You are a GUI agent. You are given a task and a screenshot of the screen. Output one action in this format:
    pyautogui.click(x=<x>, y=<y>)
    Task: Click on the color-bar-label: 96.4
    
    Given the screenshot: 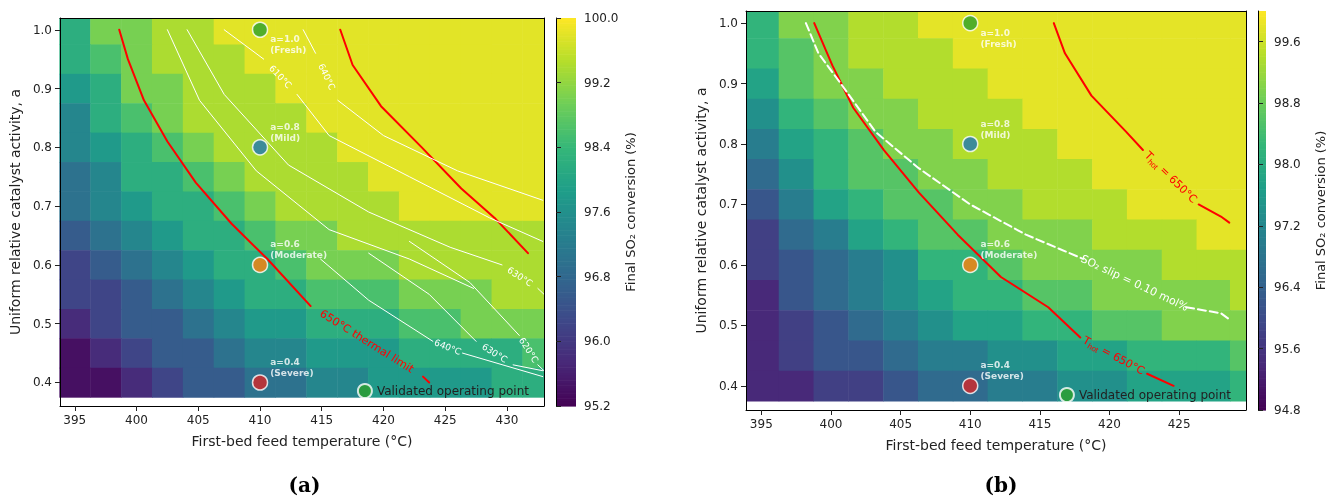 What is the action you would take?
    pyautogui.click(x=1287, y=287)
    